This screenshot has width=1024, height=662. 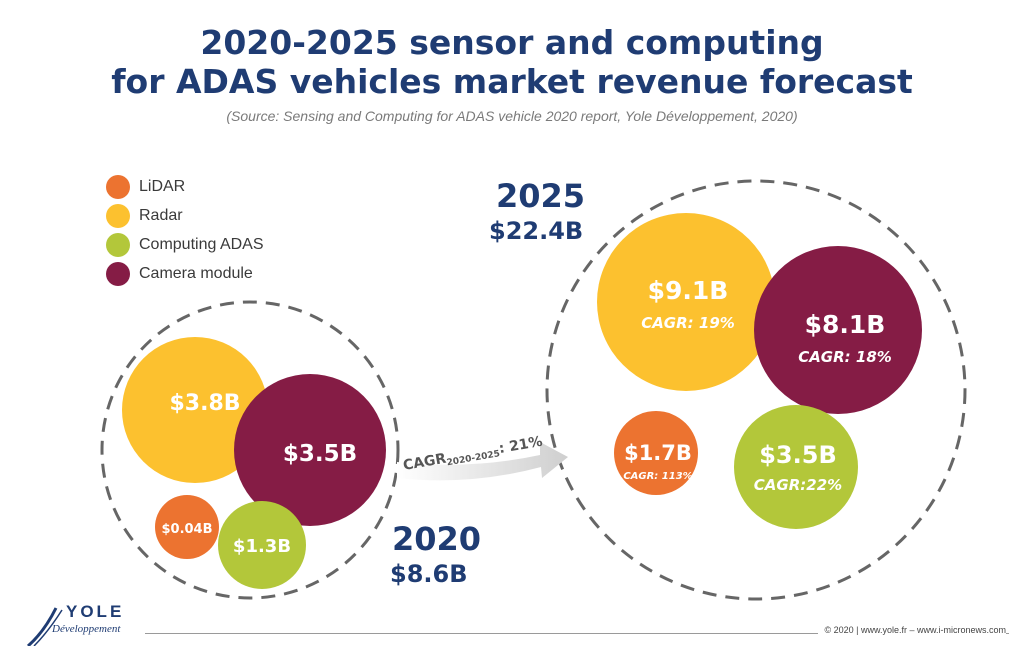 I want to click on group-outline-2020, so click(x=250, y=450).